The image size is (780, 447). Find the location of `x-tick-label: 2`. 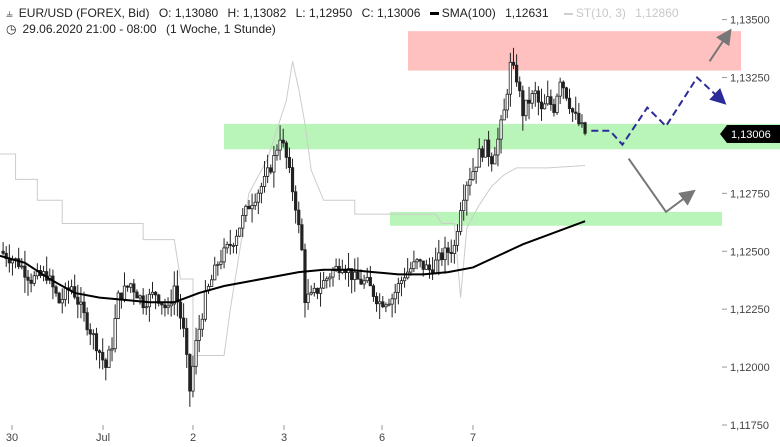

x-tick-label: 2 is located at coordinates (193, 438).